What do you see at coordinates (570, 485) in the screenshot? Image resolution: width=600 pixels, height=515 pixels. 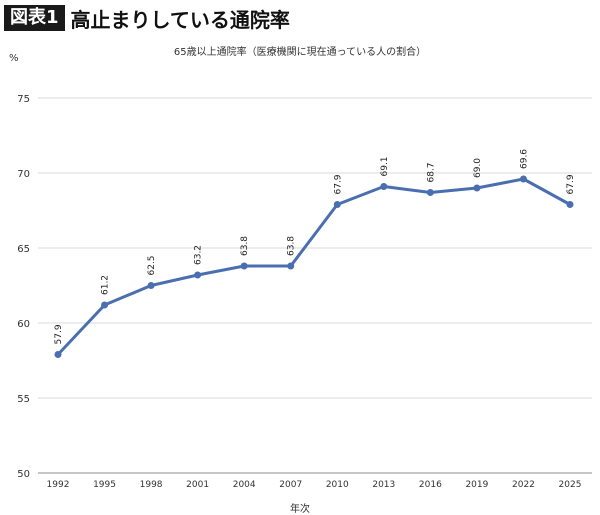 I see `x-tick-label: 2025` at bounding box center [570, 485].